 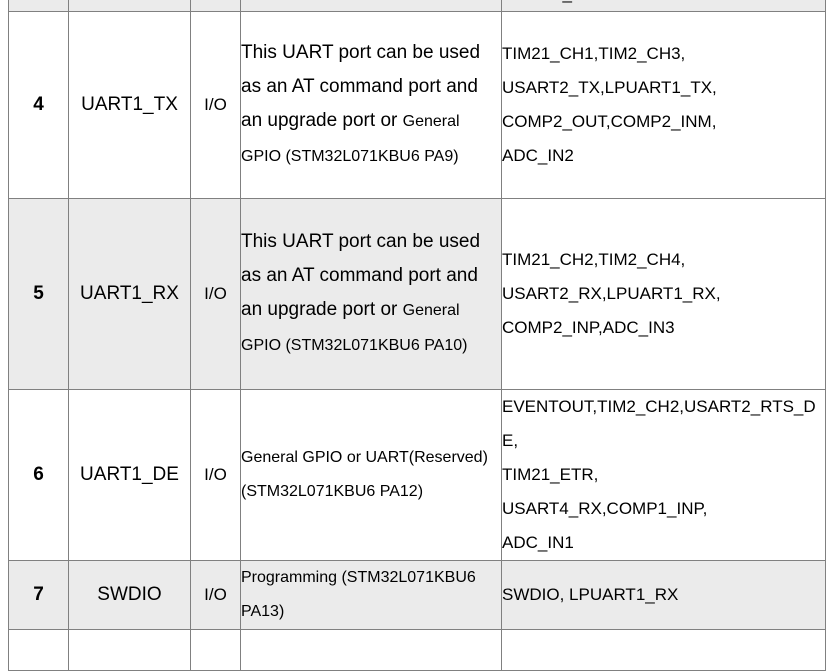 What do you see at coordinates (371, 650) in the screenshot?
I see `cell-description` at bounding box center [371, 650].